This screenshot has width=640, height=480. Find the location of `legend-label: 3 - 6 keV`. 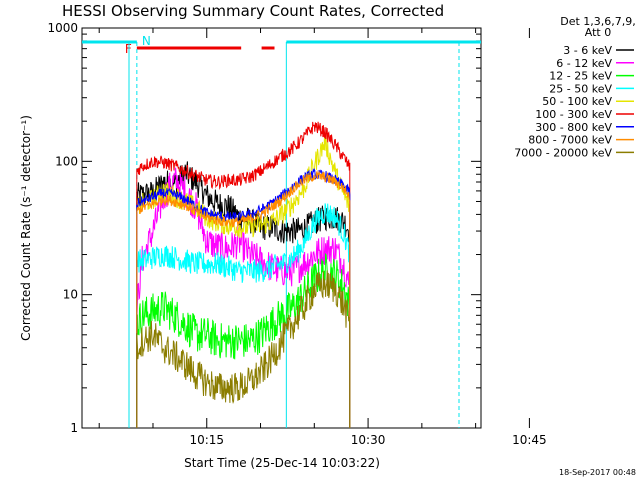

legend-label: 3 - 6 keV is located at coordinates (587, 50).